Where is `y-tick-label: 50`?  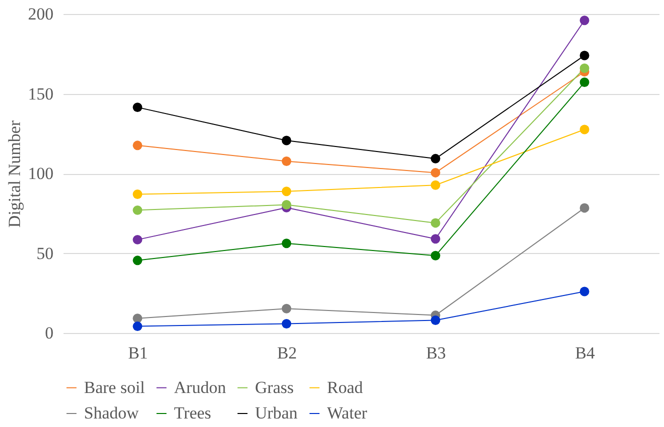
y-tick-label: 50 is located at coordinates (45, 253).